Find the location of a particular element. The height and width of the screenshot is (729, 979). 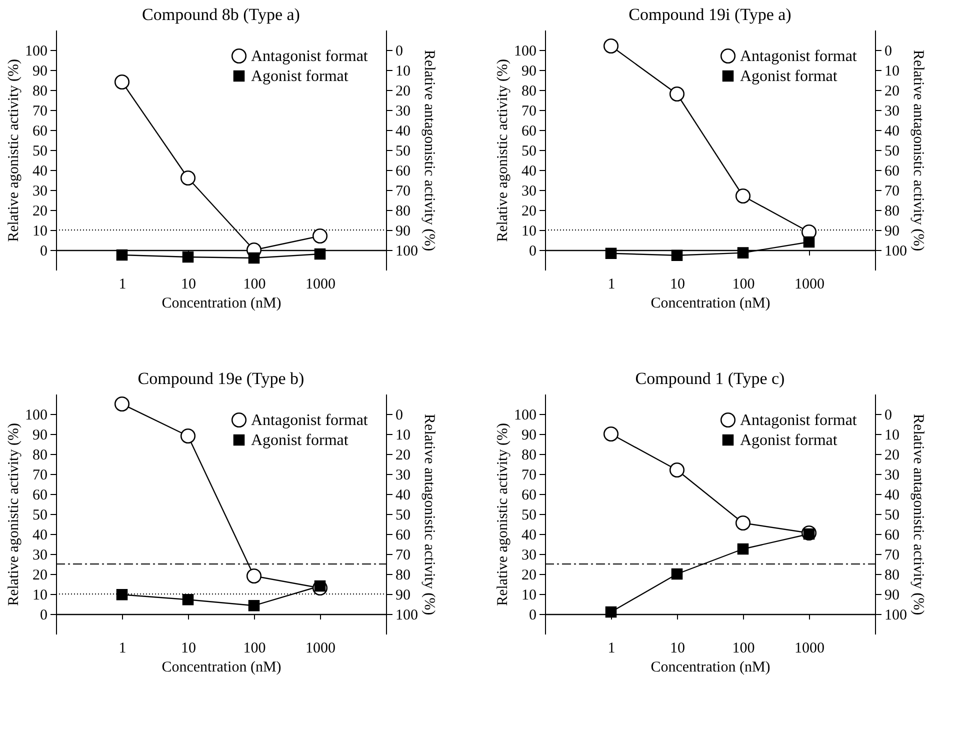

y-tick-label: 50 is located at coordinates (529, 152).